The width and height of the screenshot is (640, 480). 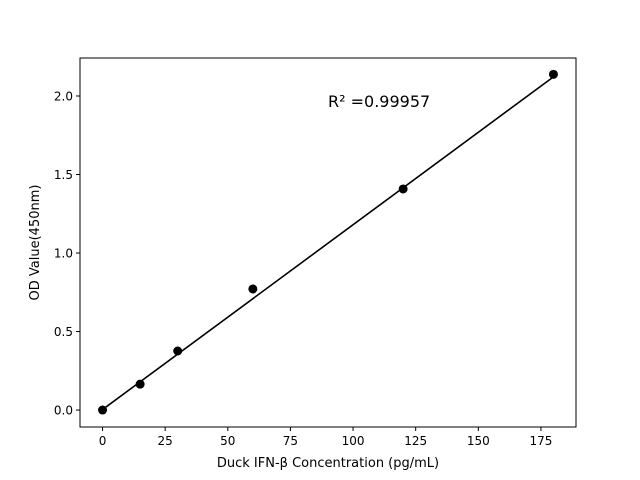 I want to click on x-tick-label: 0, so click(x=103, y=441).